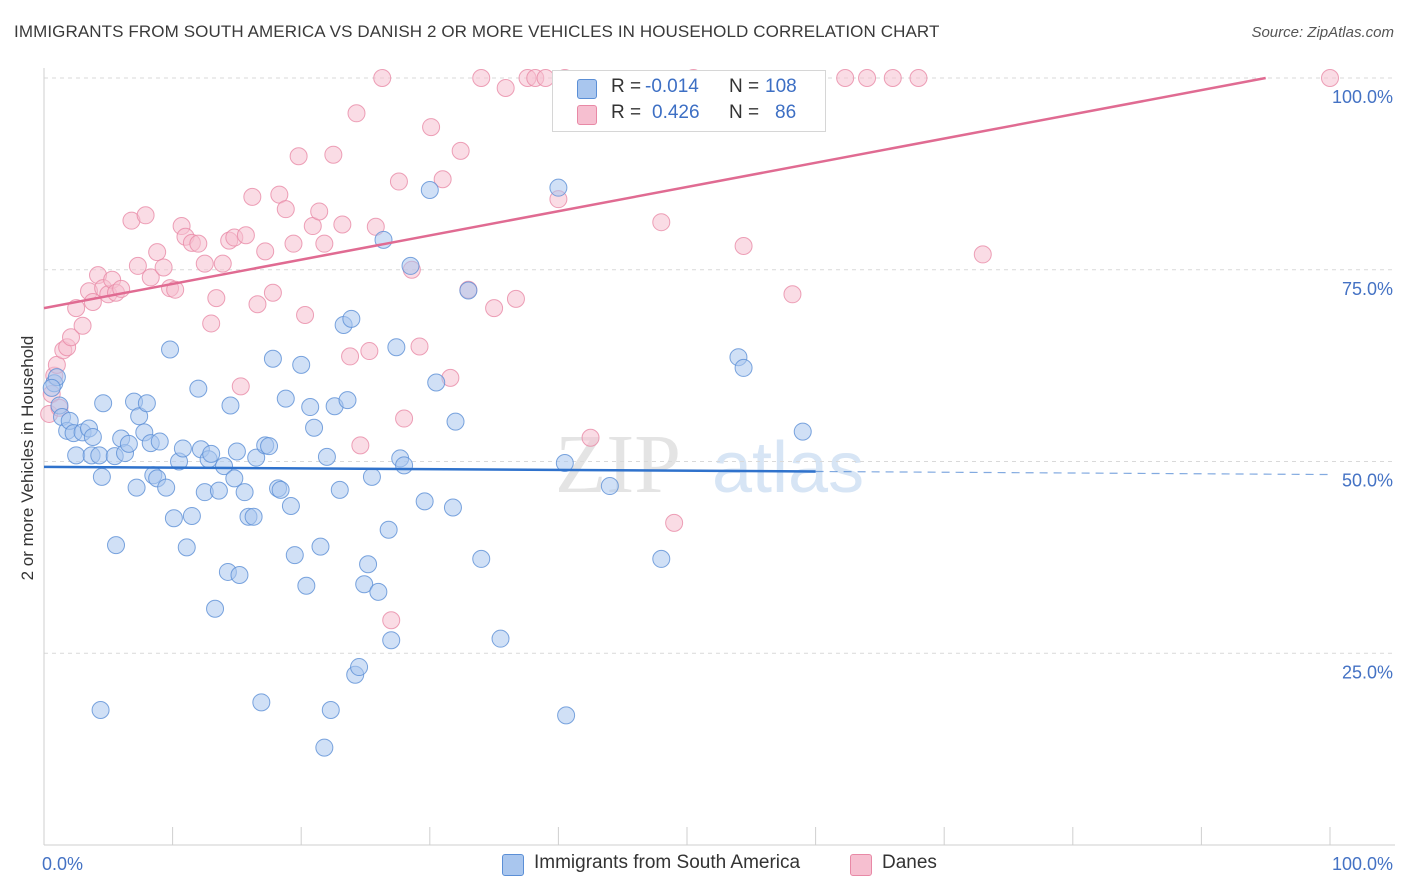 The image size is (1406, 892). I want to click on legend-r-value: -0.014, so click(672, 86).